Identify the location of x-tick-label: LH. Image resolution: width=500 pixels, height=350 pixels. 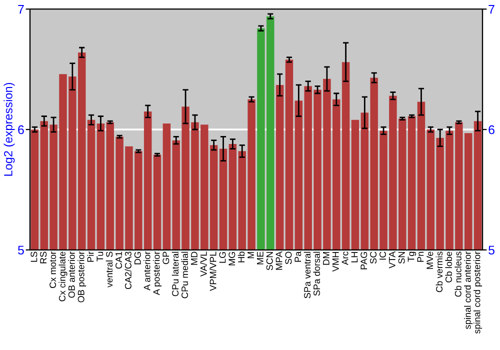
(354, 257).